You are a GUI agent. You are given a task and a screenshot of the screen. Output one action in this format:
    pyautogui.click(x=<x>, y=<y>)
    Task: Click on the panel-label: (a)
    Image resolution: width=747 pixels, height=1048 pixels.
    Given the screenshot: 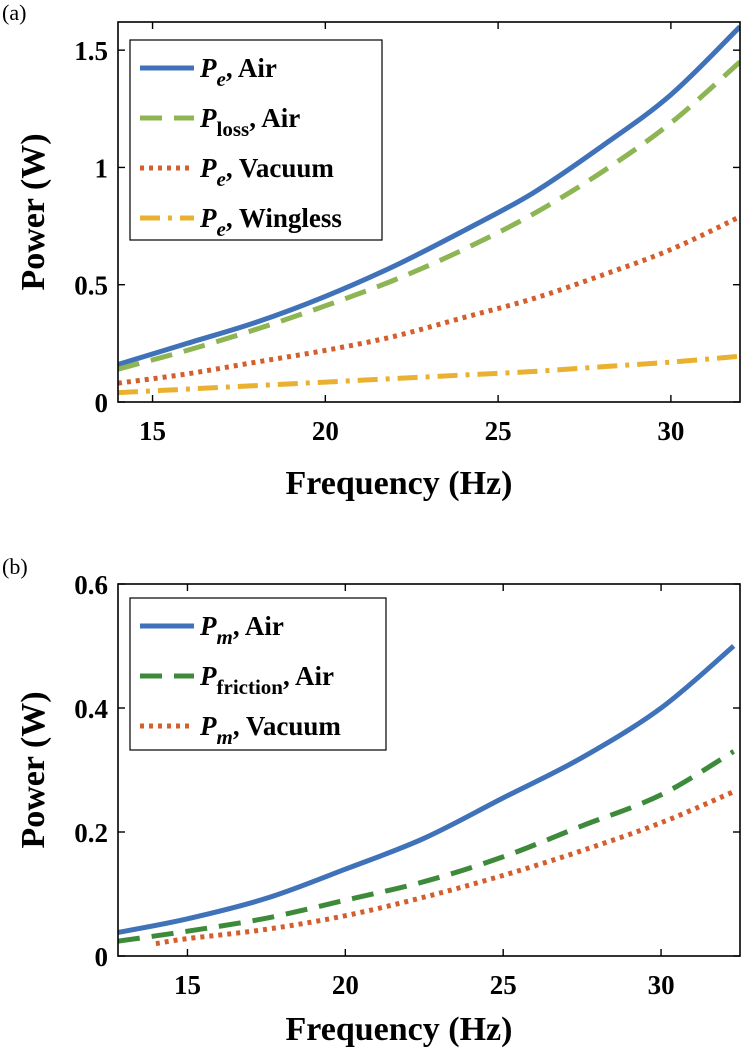 What is the action you would take?
    pyautogui.click(x=14, y=12)
    